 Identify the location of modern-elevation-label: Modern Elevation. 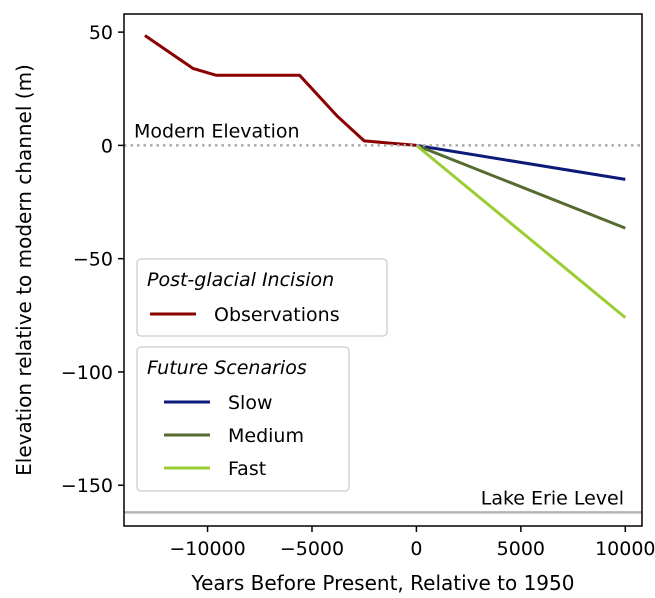
(217, 131).